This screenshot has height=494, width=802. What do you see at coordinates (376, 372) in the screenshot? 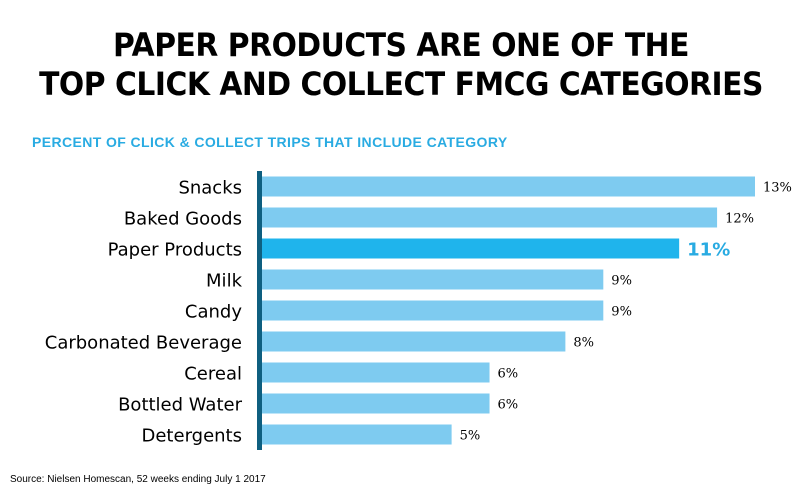
I see `bar-cereal` at bounding box center [376, 372].